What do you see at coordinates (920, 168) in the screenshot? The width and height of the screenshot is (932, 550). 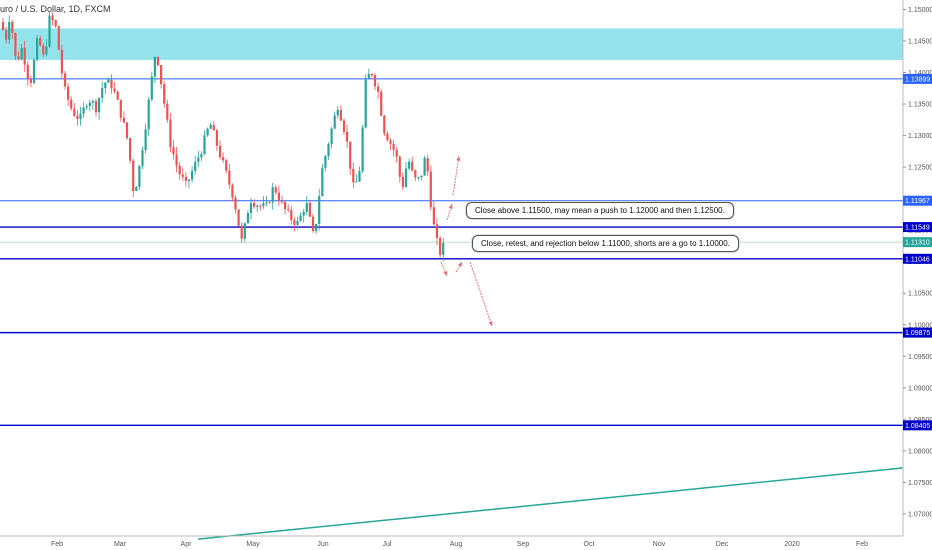 I see `y-tick-label: 1.12500` at bounding box center [920, 168].